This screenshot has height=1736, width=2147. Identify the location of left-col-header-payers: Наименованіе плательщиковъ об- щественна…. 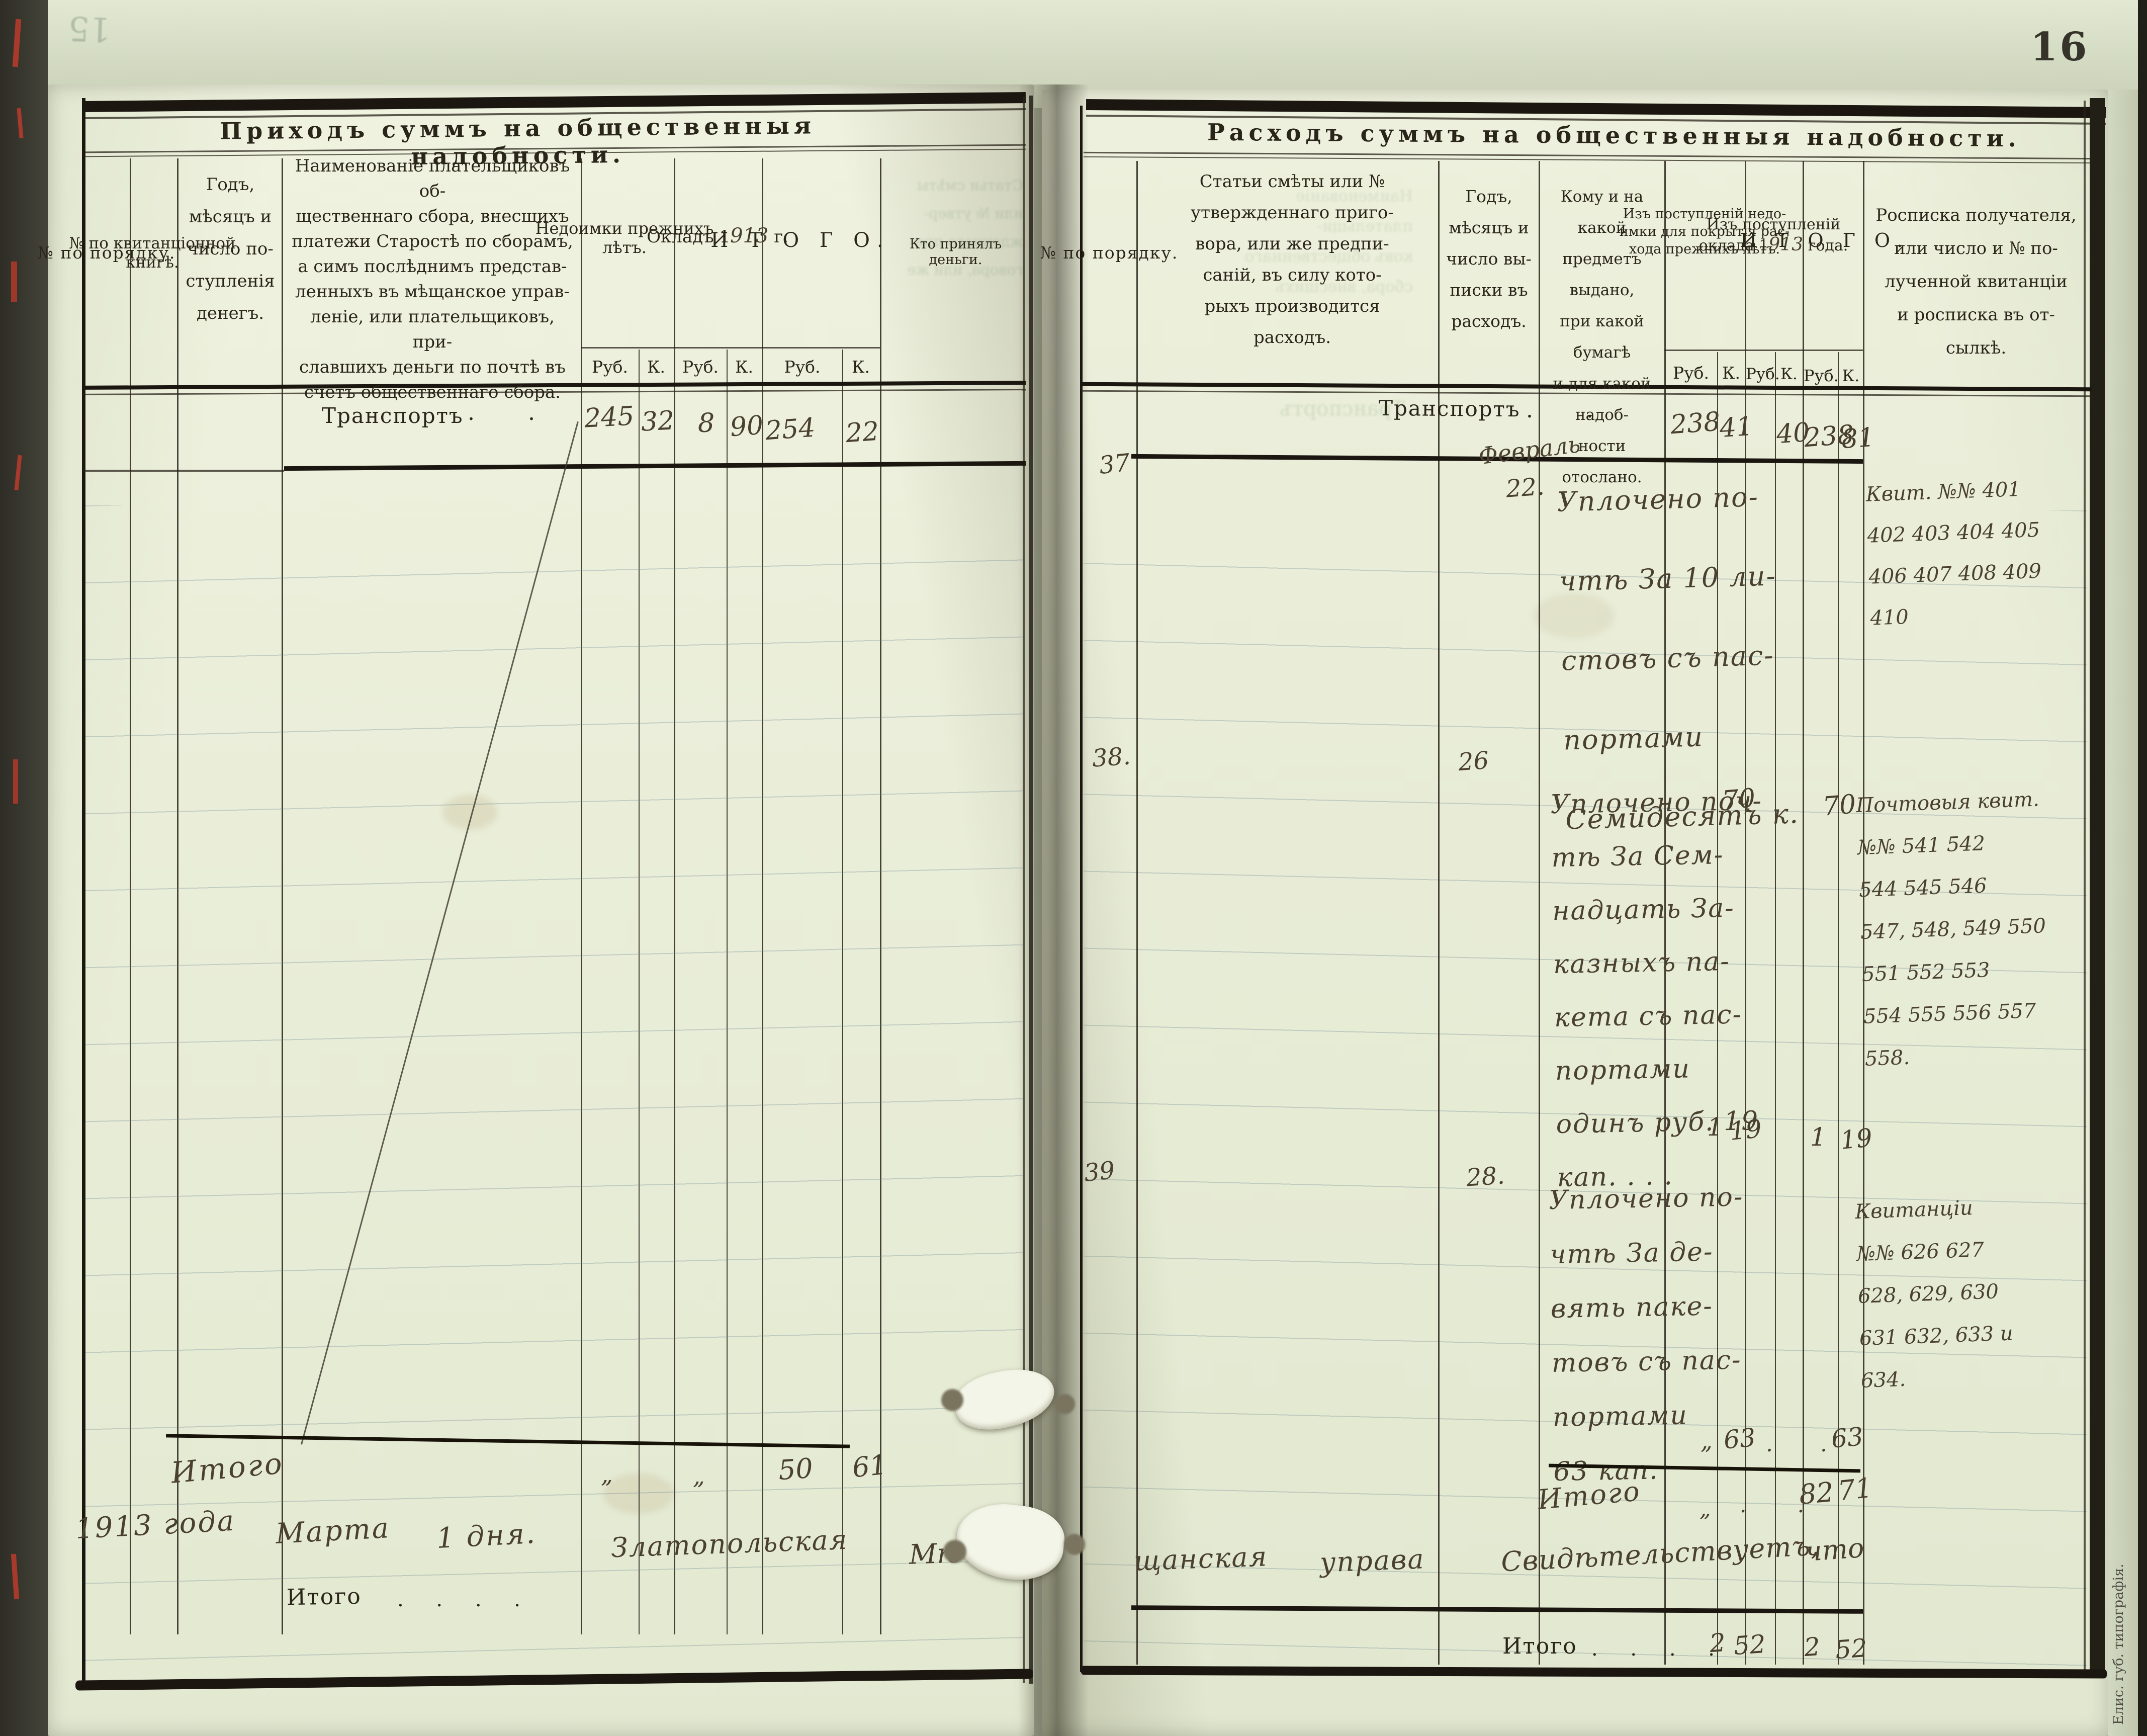
(432, 279).